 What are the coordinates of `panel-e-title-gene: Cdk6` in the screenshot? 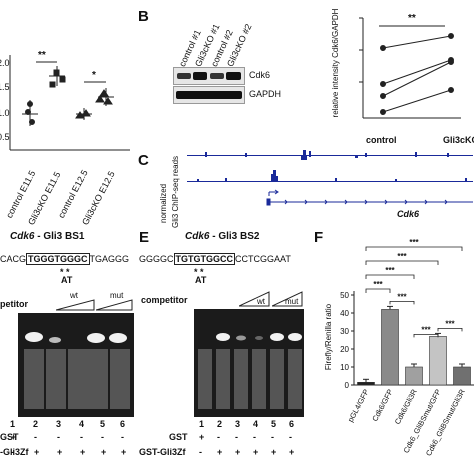 It's located at (197, 236).